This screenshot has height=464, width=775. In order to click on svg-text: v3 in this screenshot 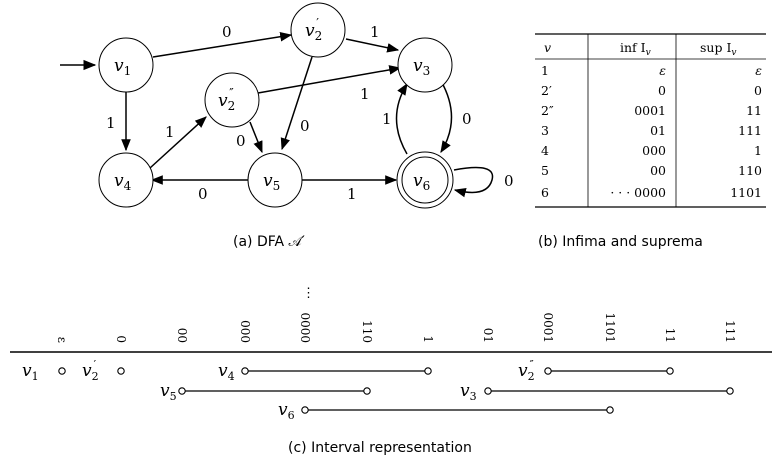, I will do `click(421, 67)`.